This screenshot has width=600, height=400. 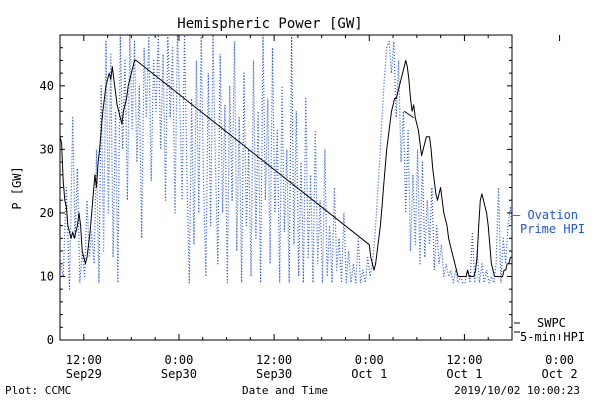 What do you see at coordinates (551, 323) in the screenshot?
I see `legend-swpc-line1: SWPC` at bounding box center [551, 323].